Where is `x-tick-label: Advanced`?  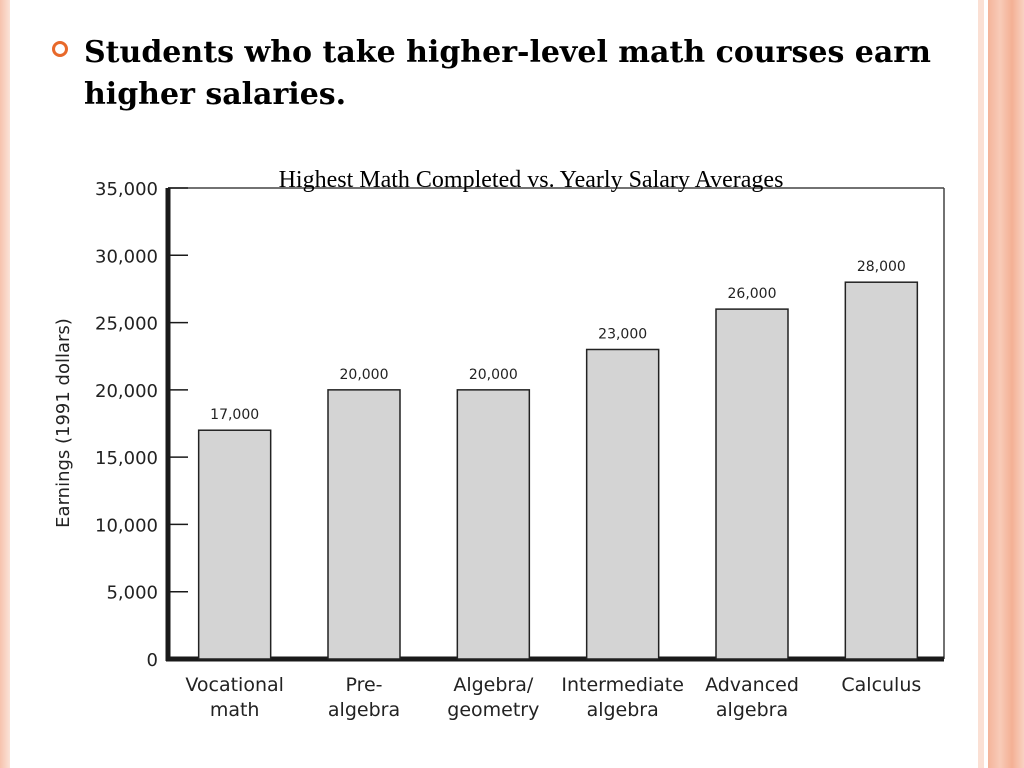
x-tick-label: Advanced is located at coordinates (752, 685).